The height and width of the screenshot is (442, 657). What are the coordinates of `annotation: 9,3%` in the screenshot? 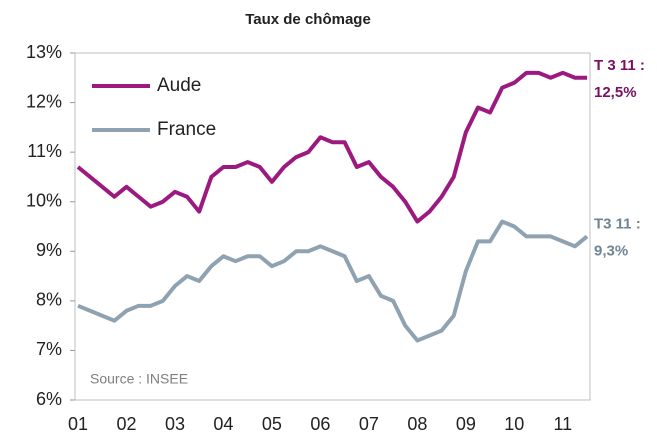 It's located at (611, 250).